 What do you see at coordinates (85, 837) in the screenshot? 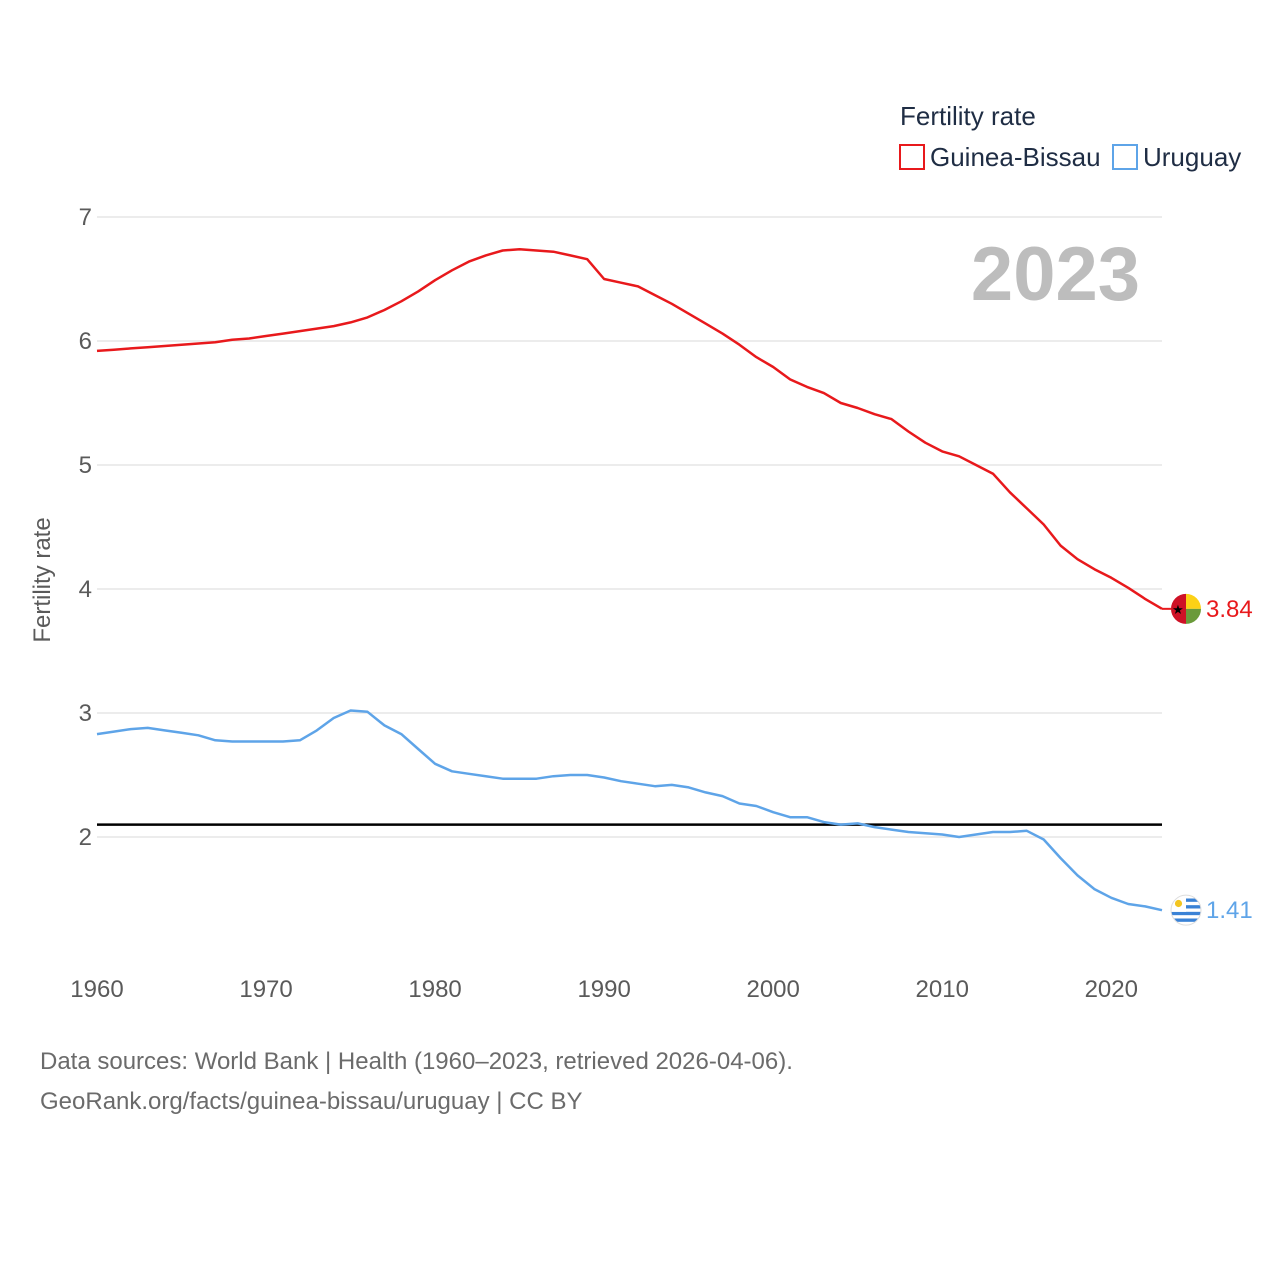
I see `y-tick-label: 2` at bounding box center [85, 837].